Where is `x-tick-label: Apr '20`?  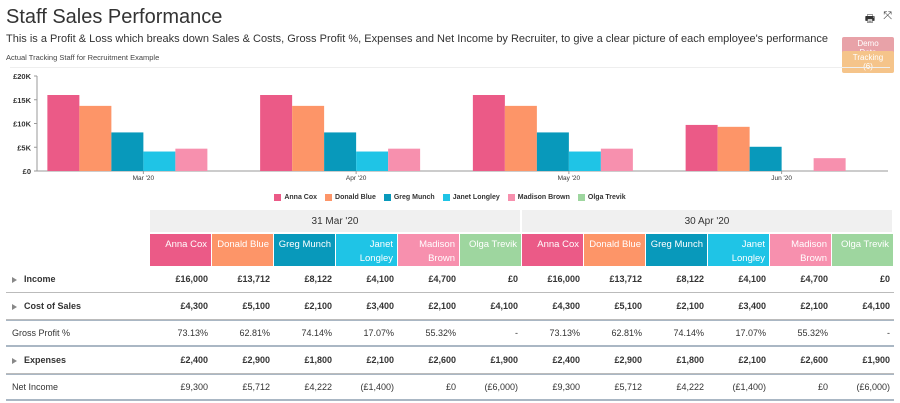
x-tick-label: Apr '20 is located at coordinates (356, 178).